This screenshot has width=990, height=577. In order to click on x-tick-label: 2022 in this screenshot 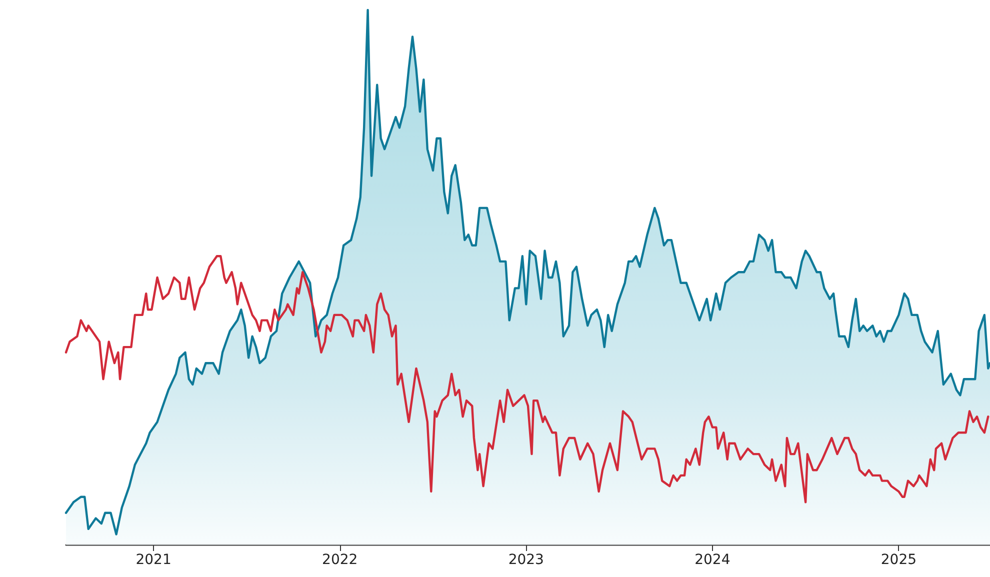, I will do `click(340, 560)`.